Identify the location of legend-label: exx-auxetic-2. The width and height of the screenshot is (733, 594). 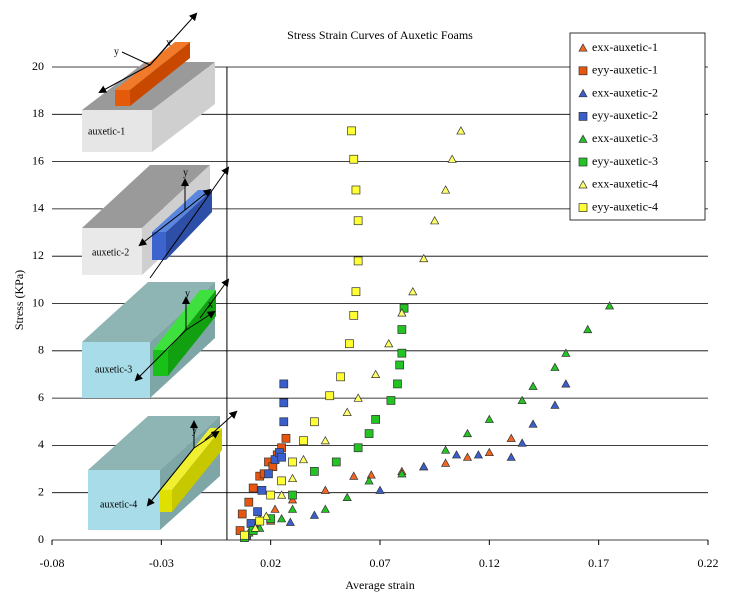
(625, 92).